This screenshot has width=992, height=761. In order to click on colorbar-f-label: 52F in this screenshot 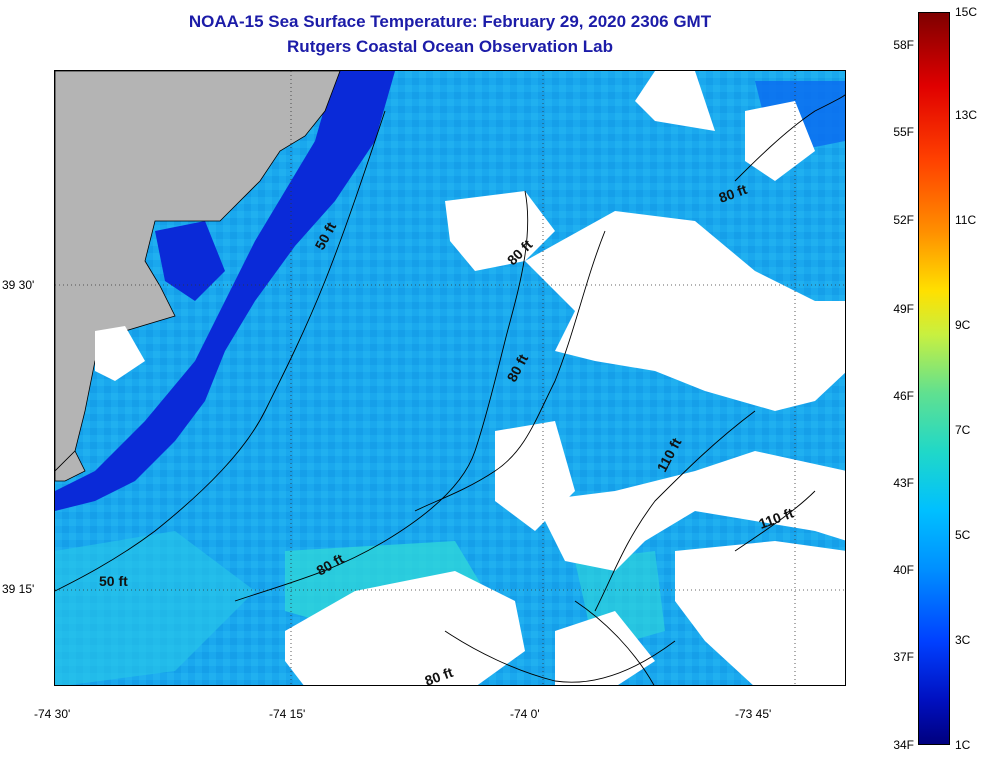, I will do `click(903, 220)`.